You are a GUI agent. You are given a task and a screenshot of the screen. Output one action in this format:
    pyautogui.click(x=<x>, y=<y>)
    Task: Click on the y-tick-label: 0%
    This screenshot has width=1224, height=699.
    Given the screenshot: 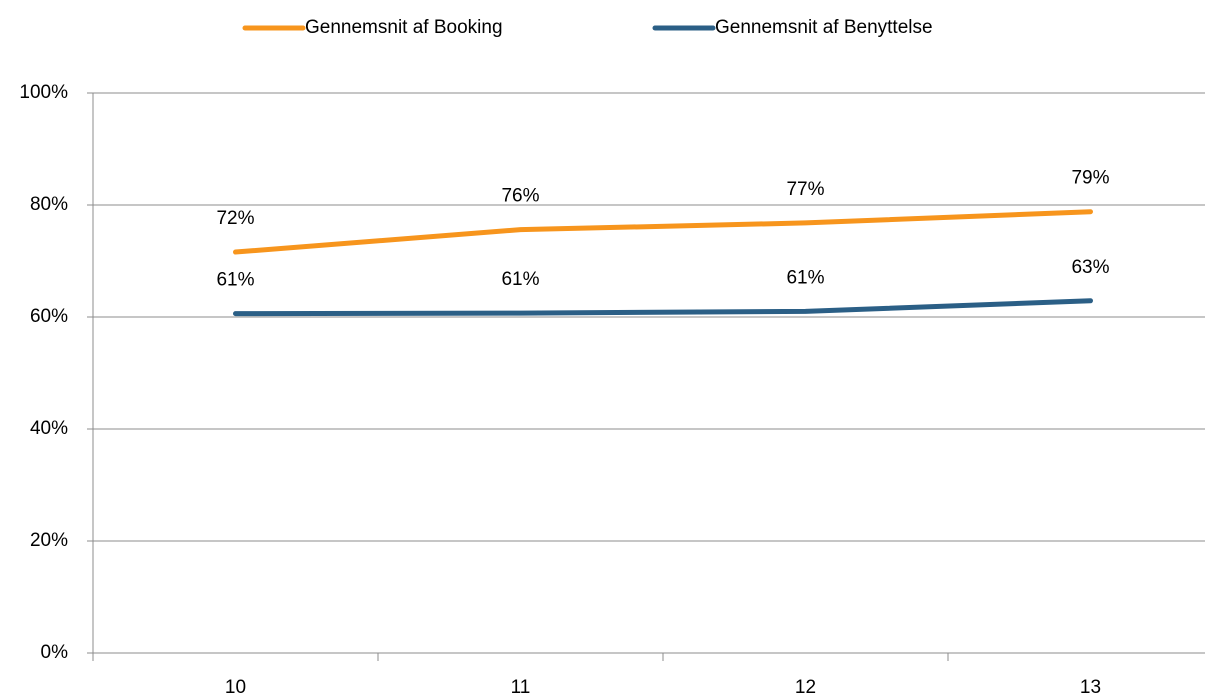 What is the action you would take?
    pyautogui.click(x=55, y=652)
    